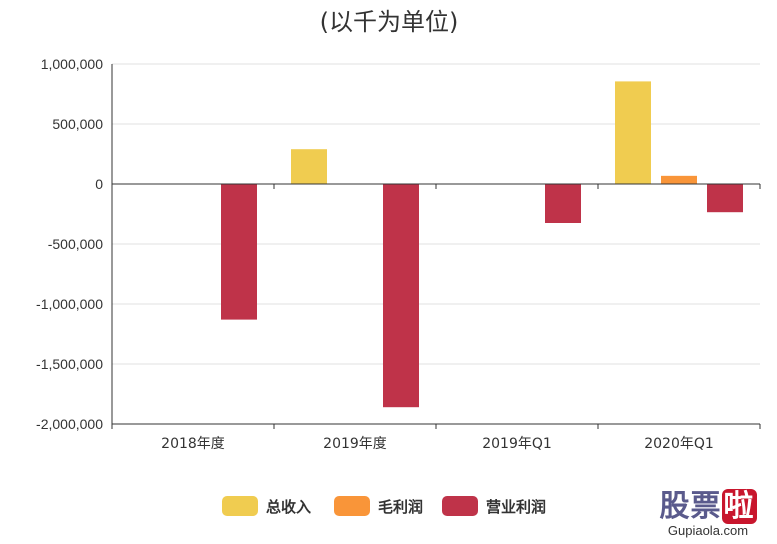  What do you see at coordinates (563, 203) in the screenshot?
I see `bar-营业利润-2019年Q1` at bounding box center [563, 203].